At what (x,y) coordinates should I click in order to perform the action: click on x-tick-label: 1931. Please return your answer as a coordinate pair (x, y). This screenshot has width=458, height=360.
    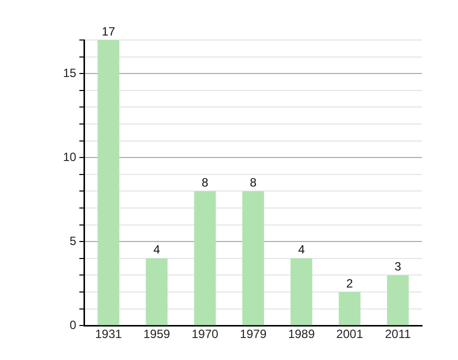
    Looking at the image, I should click on (108, 334).